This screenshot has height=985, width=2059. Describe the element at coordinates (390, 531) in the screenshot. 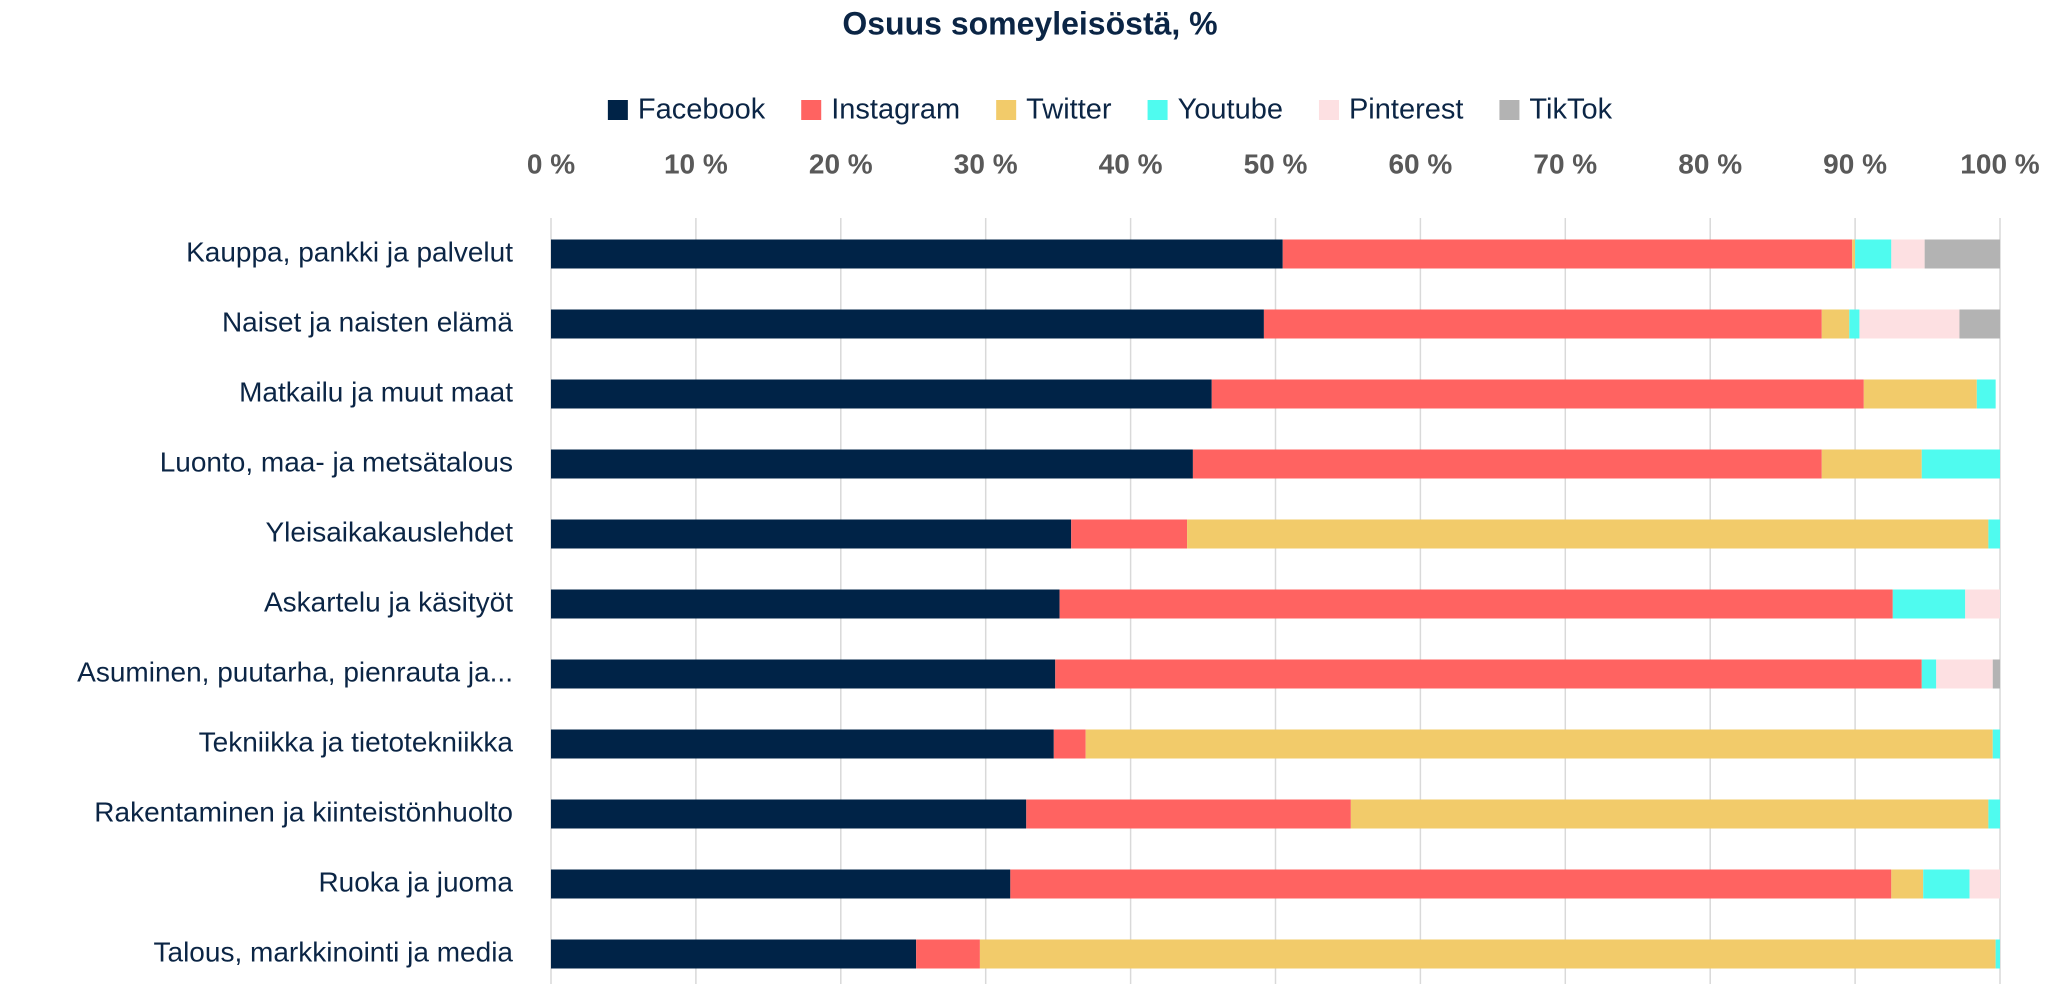

I see `category-label: Yleisaikakauslehdet` at that location.